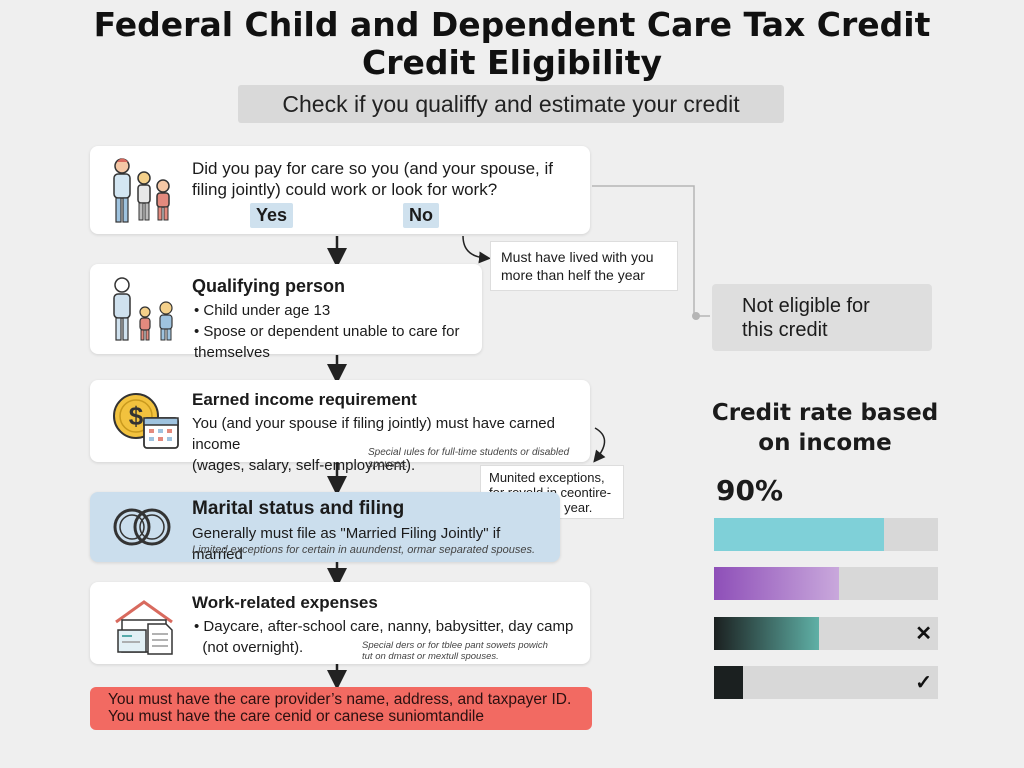 The width and height of the screenshot is (1024, 768). What do you see at coordinates (430, 656) in the screenshot?
I see `special-note-line2: tut on dmast or mextull spouses.` at bounding box center [430, 656].